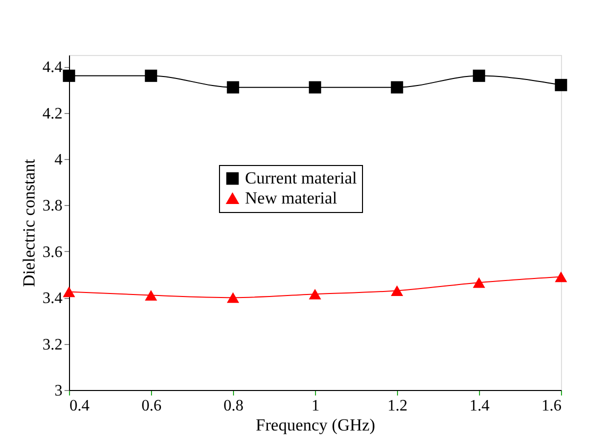 Image resolution: width=613 pixels, height=448 pixels. Describe the element at coordinates (52, 113) in the screenshot. I see `y-tick-label: 4.2` at that location.